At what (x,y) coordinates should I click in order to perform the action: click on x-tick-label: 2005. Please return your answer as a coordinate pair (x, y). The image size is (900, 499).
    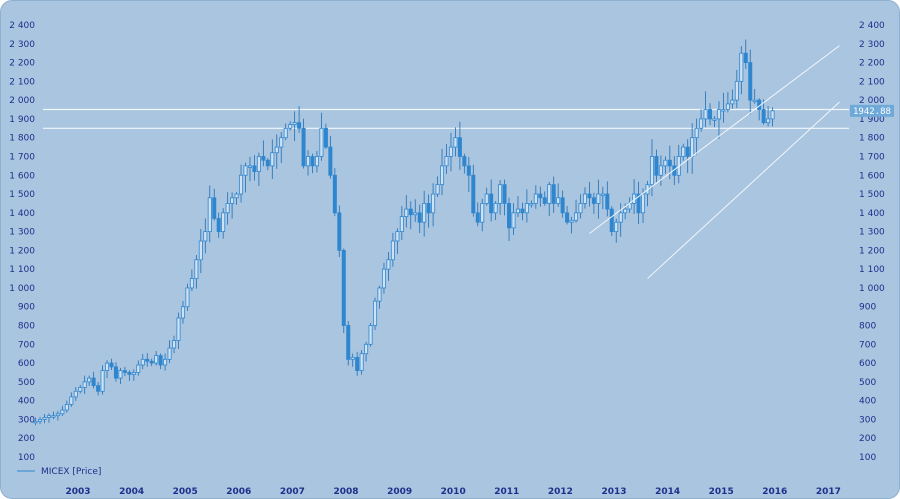
    Looking at the image, I should click on (185, 492).